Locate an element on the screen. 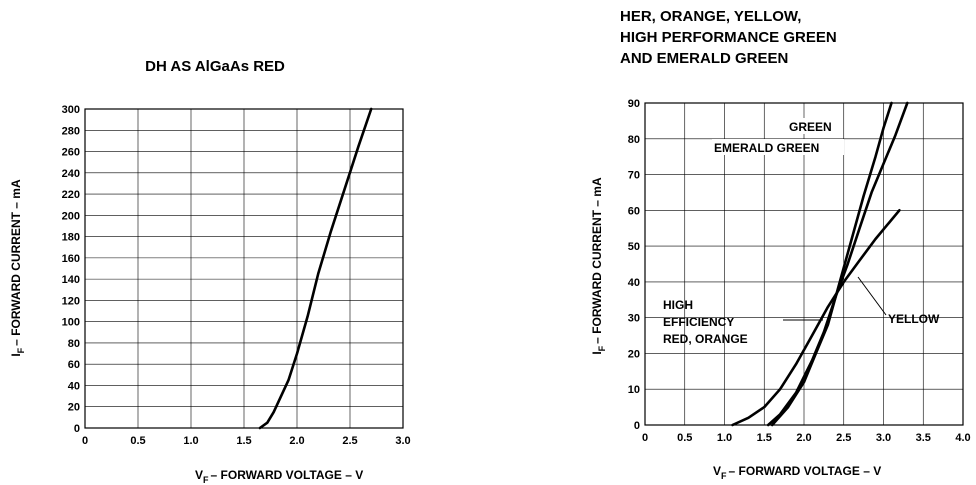 The image size is (976, 485). chart-right-x-ticks: 0 0.5 1.0 1.5 2.0 2.5 3.0 3.5 4.0 is located at coordinates (806, 438).